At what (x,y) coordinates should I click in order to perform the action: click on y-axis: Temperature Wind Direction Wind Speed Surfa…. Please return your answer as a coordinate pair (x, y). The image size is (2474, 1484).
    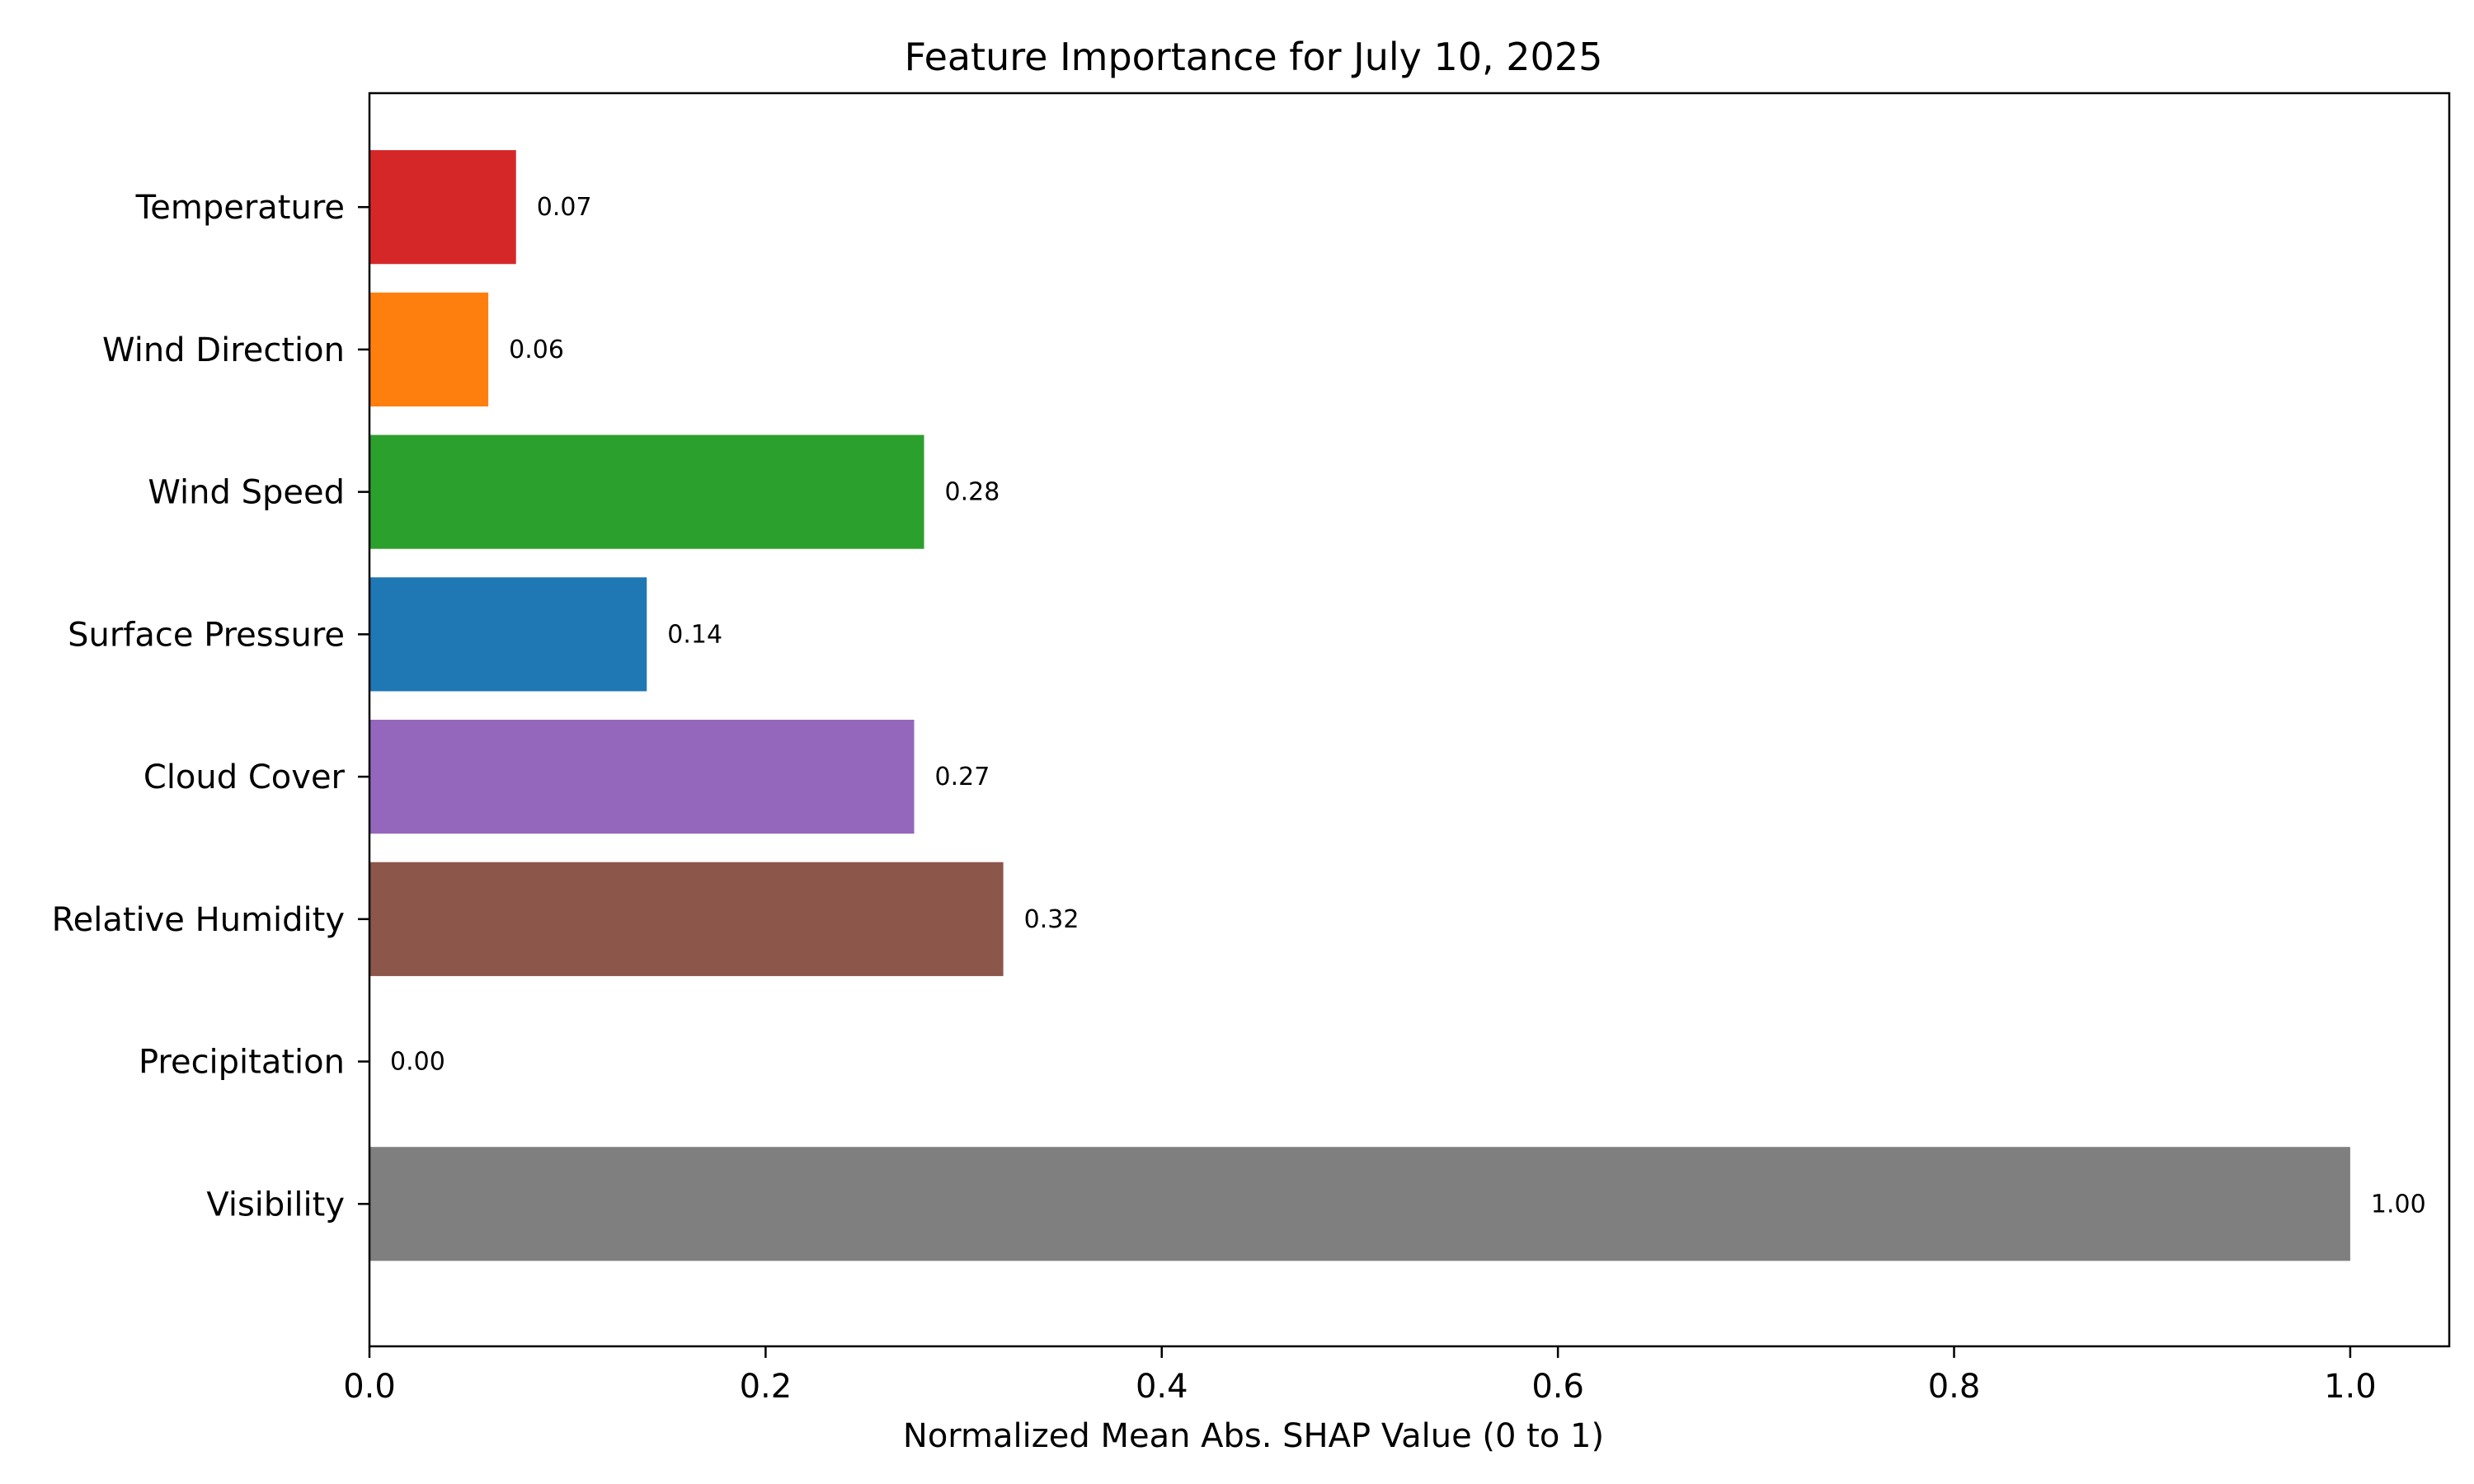
    Looking at the image, I should click on (210, 706).